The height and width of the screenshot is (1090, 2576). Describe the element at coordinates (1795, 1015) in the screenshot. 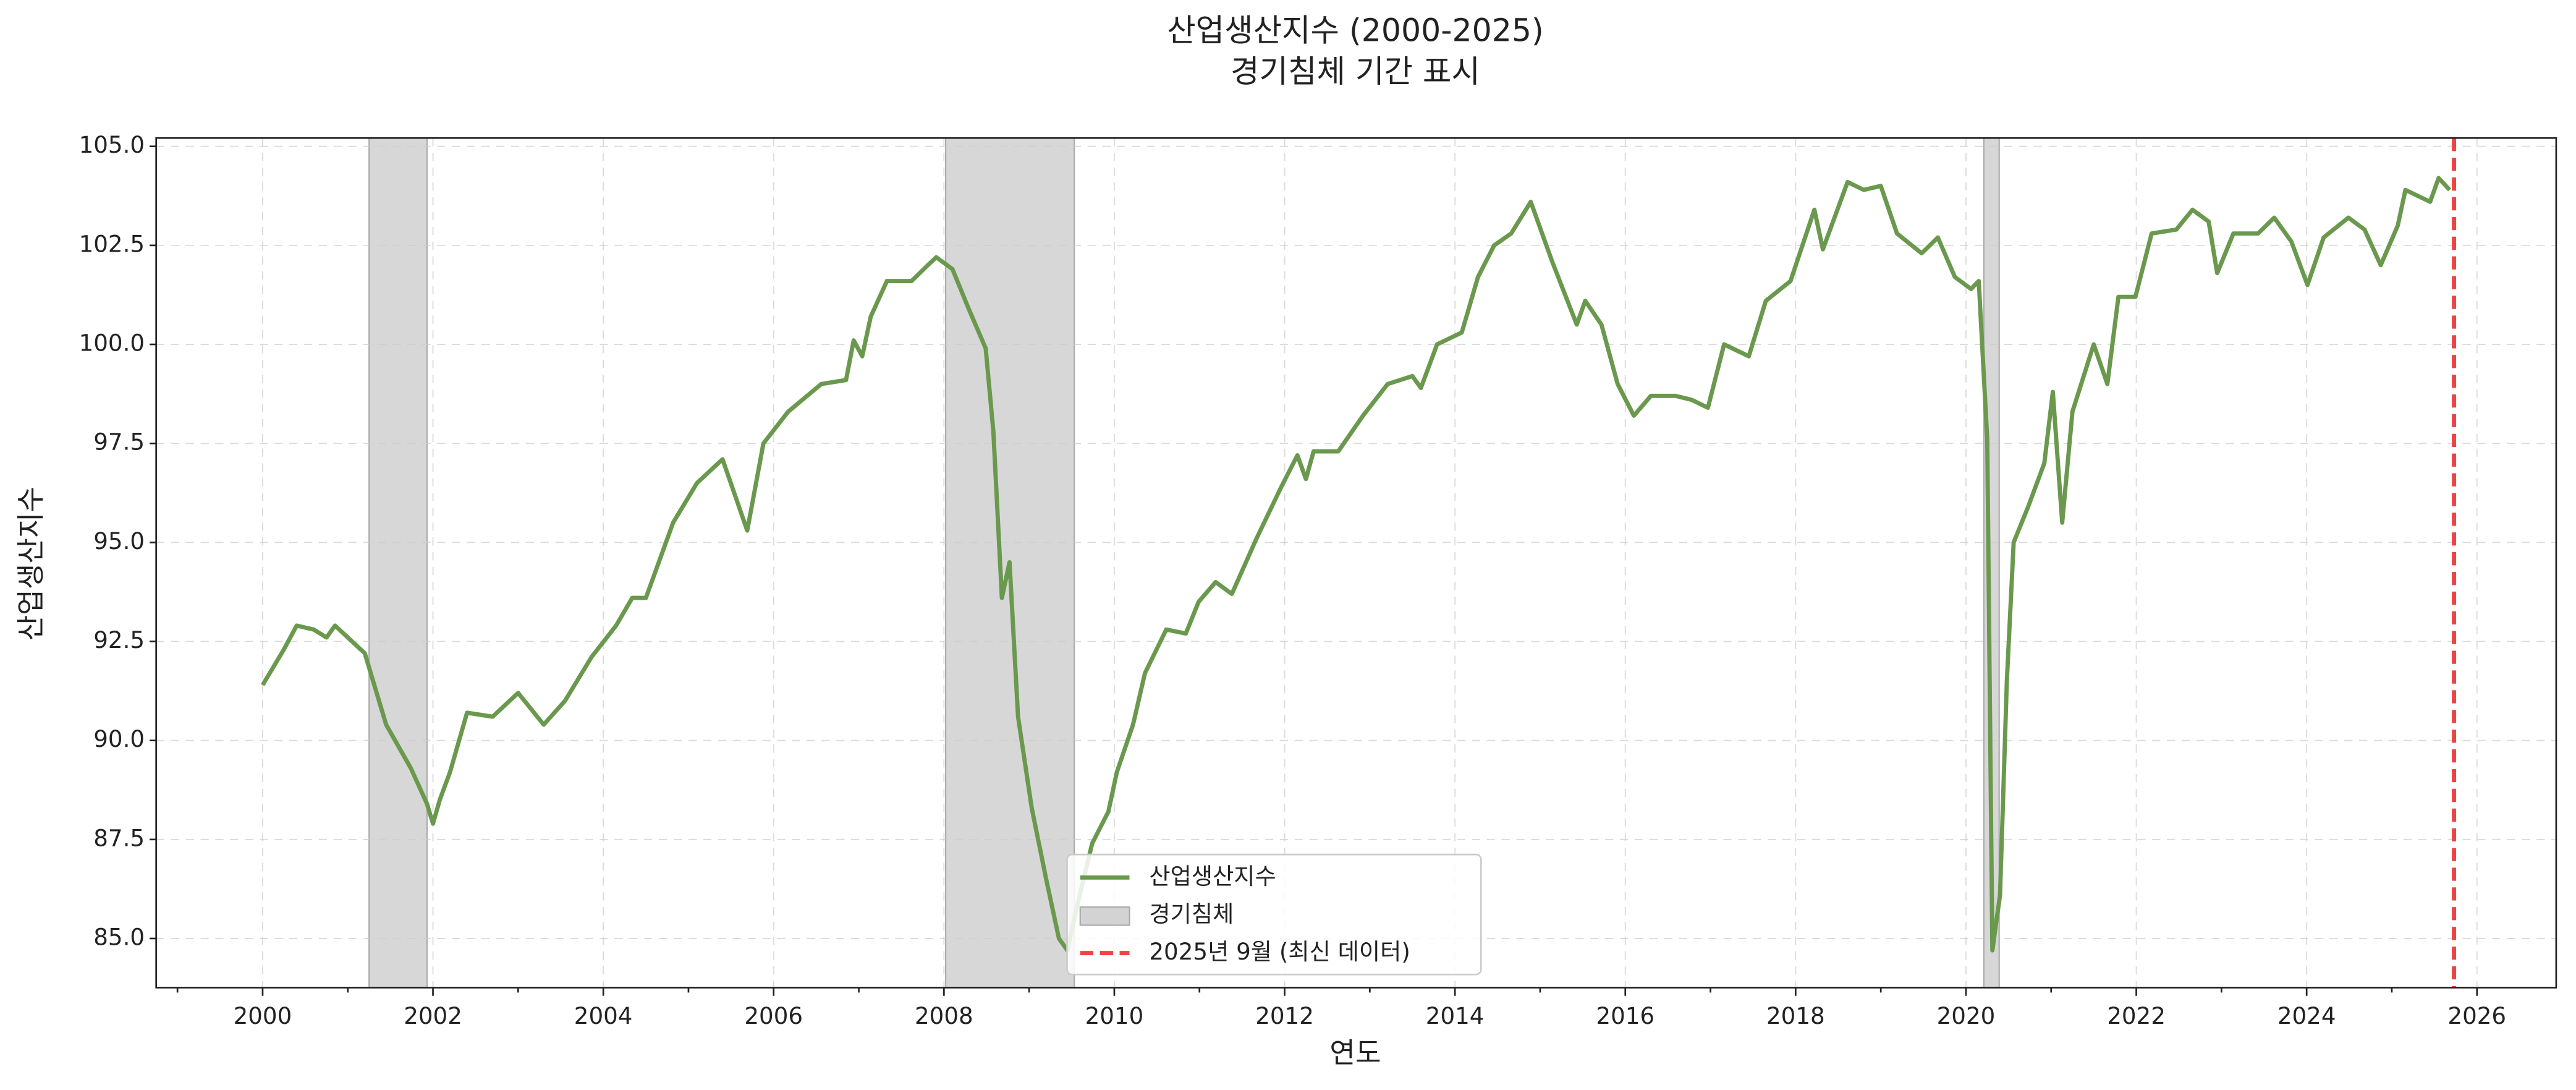

I see `x-tick-label: 2018` at that location.